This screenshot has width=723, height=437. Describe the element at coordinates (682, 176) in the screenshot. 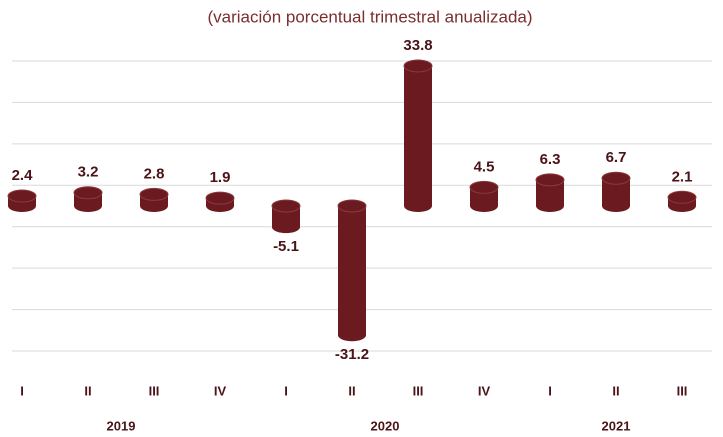

I see `value-label: 2.1` at that location.